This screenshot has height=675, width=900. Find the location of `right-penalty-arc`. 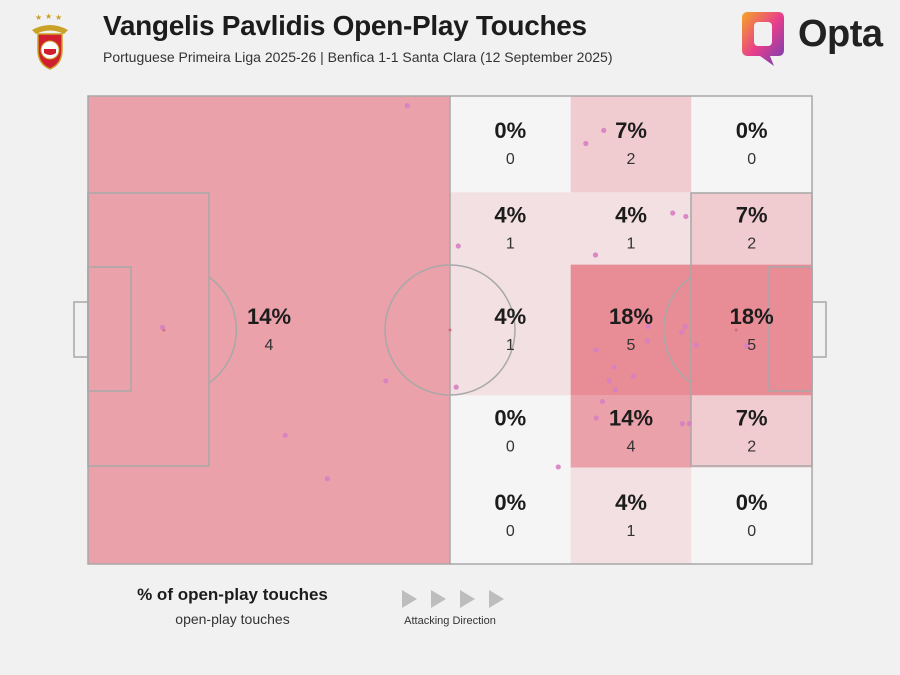

right-penalty-arc is located at coordinates (677, 330).